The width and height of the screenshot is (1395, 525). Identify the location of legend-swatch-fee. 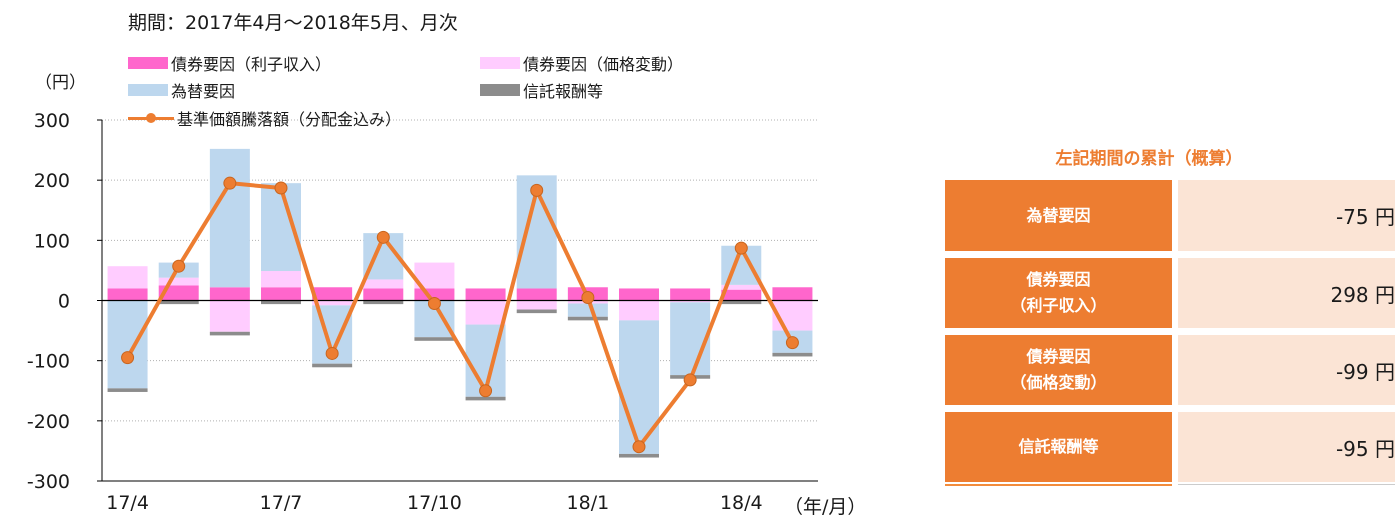
(500, 90).